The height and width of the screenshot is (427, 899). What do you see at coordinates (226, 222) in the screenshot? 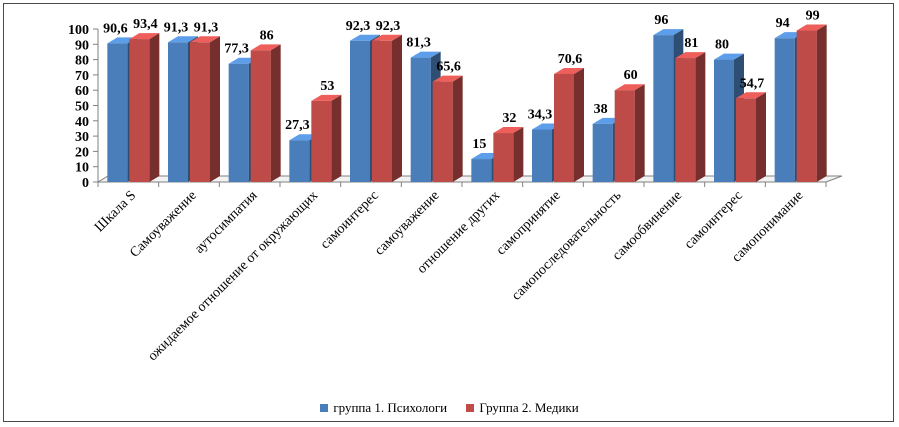
I see `x-category-label: аутосимпатия` at bounding box center [226, 222].